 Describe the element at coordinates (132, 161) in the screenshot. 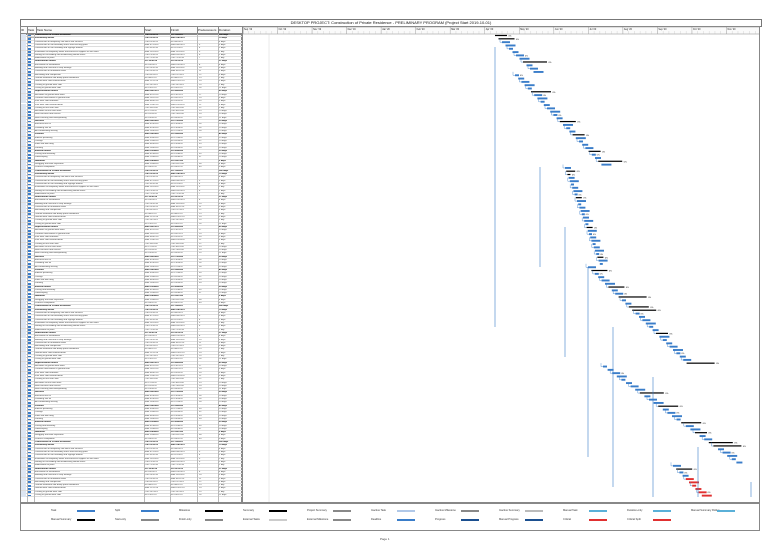

I see `table-row: Handover Mon 29/06/20 Fri 03/07/20 5 days` at that location.